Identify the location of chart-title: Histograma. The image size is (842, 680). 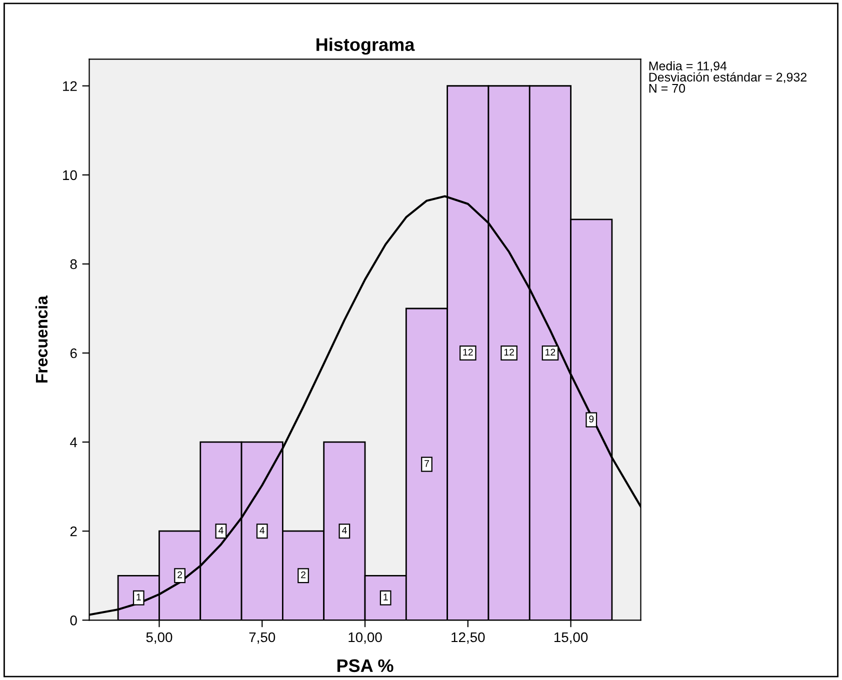
(365, 46).